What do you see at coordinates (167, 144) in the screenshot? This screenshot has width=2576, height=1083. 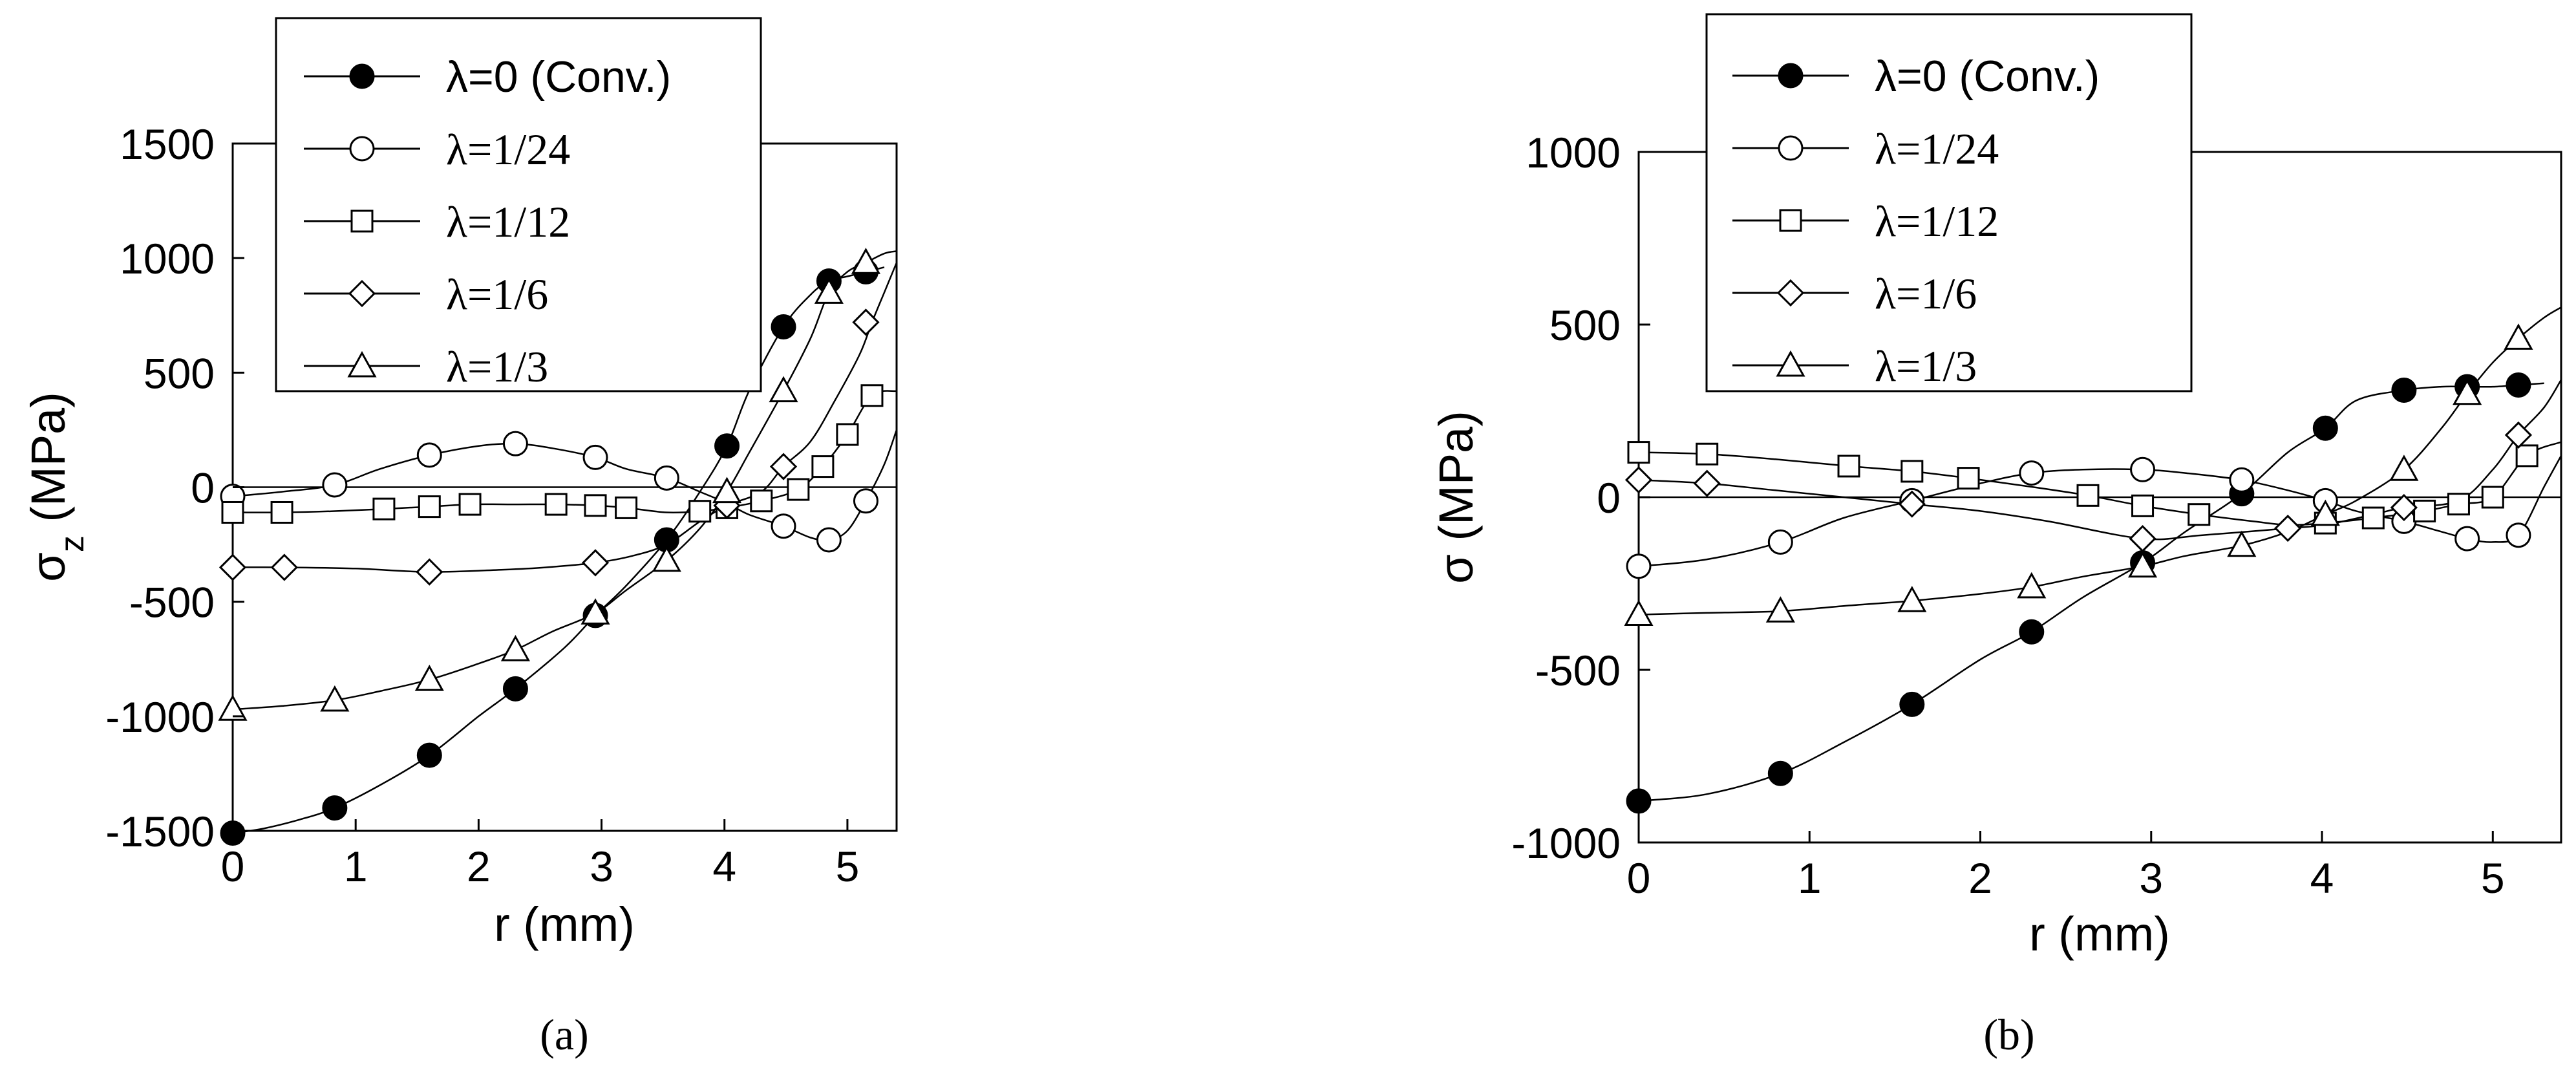 I see `y-tick-label: 1500` at bounding box center [167, 144].